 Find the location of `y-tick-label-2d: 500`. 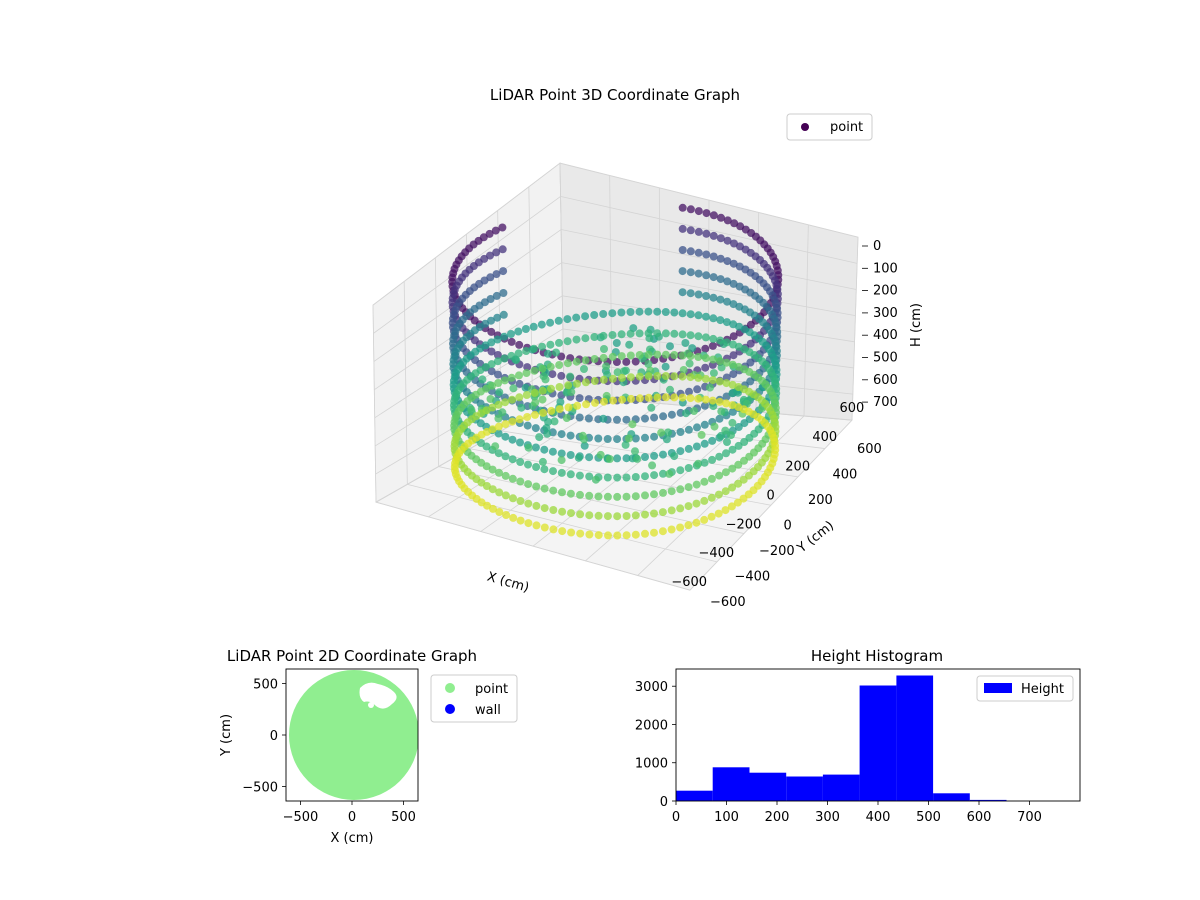

y-tick-label-2d: 500 is located at coordinates (265, 684).